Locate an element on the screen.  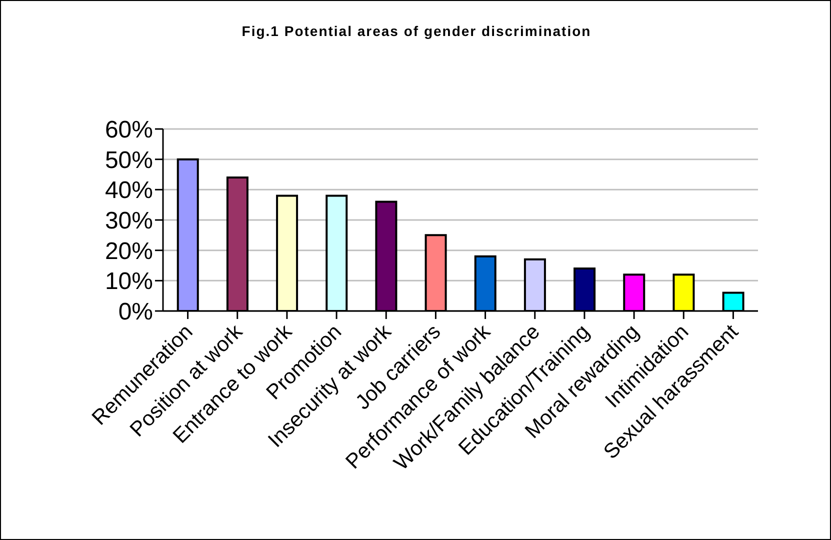
y-tick-label: 40% is located at coordinates (128, 190).